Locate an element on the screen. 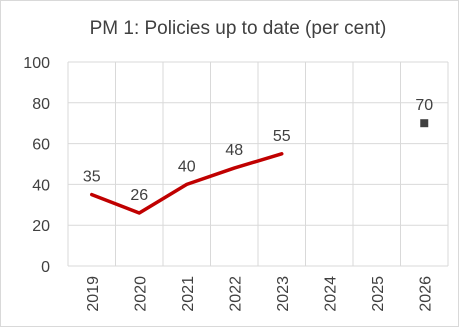  chart-title: PM 1: Policies up to date (per cent) is located at coordinates (238, 28).